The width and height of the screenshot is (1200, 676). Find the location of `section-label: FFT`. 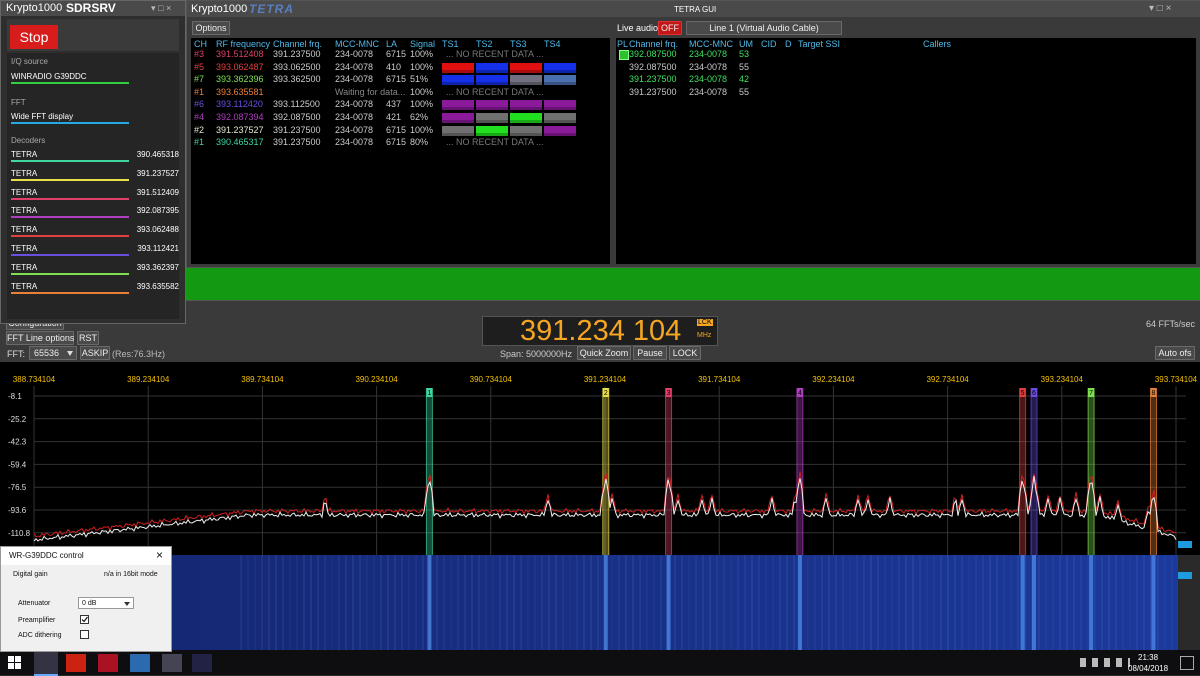

section-label: FFT is located at coordinates (18, 102).